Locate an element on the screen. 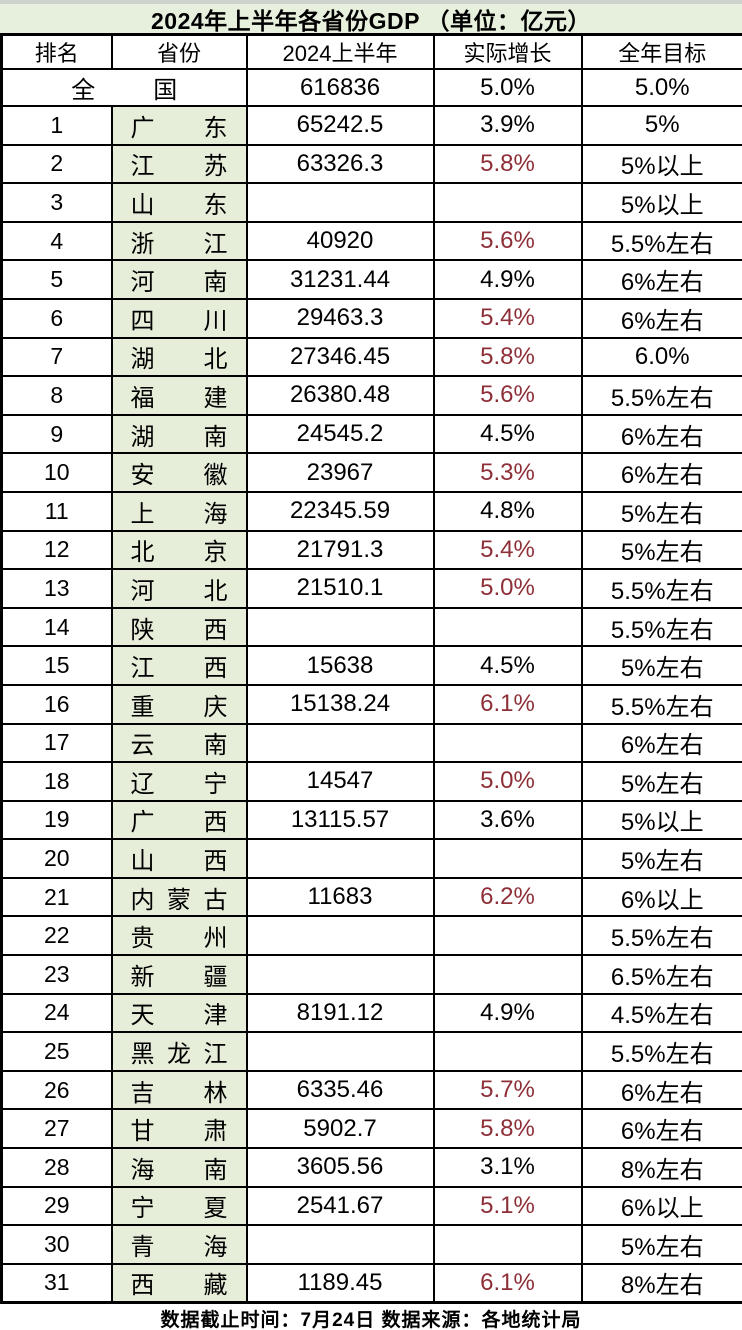  target-cell: 5%以上 is located at coordinates (661, 164).